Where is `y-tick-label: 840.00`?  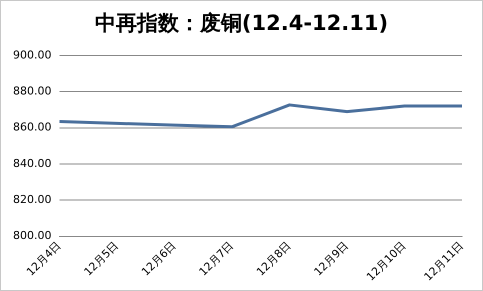 y-tick-label: 840.00 is located at coordinates (32, 163).